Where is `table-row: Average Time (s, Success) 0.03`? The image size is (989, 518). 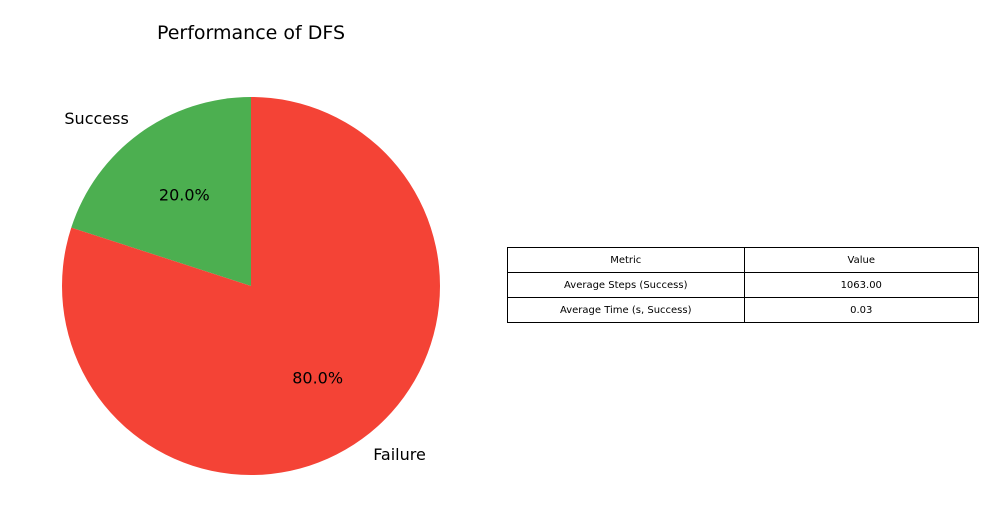
table-row: Average Time (s, Success) 0.03 is located at coordinates (743, 310).